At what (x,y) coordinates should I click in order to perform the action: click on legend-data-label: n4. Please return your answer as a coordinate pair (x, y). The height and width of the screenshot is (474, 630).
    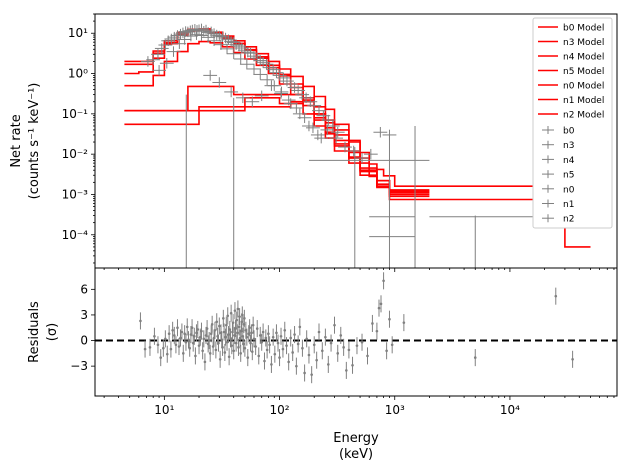
    Looking at the image, I should click on (569, 161).